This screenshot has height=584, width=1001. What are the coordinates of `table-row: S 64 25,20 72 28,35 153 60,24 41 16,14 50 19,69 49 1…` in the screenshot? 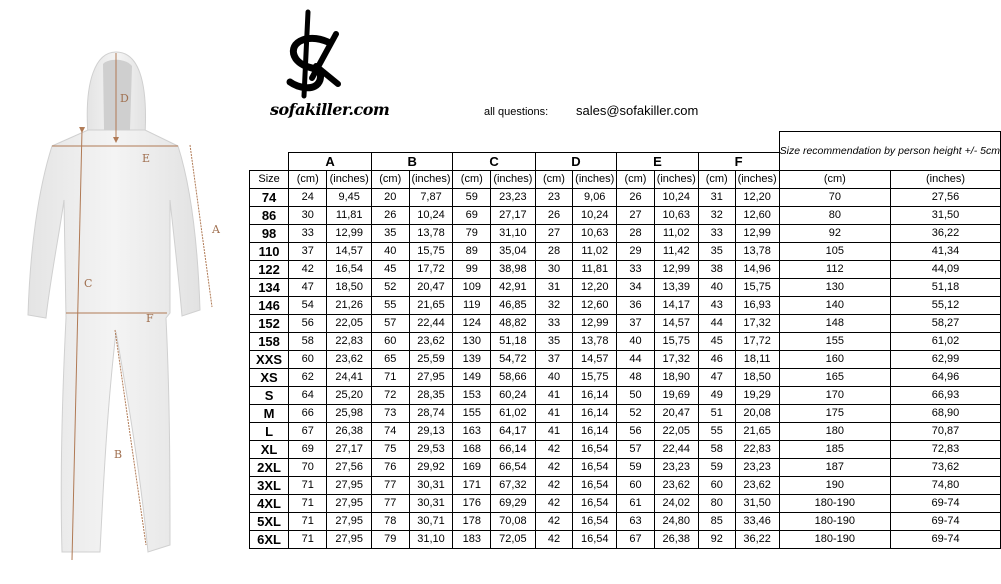 It's located at (624, 395).